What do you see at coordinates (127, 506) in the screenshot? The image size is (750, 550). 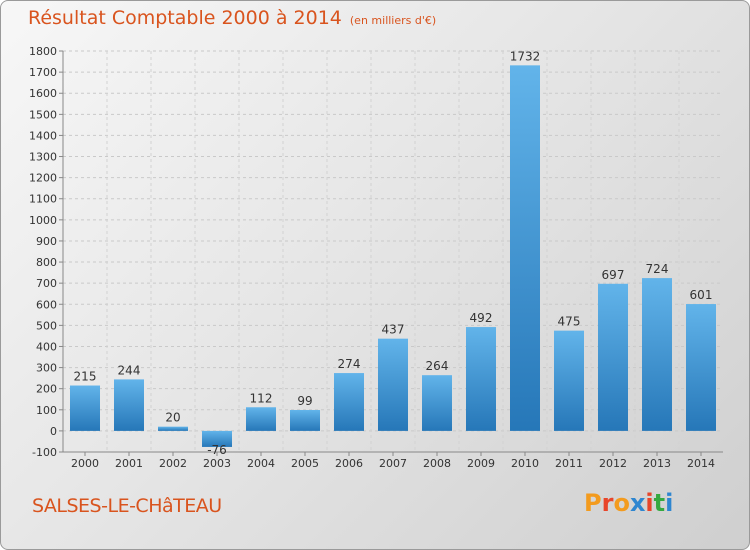 I see `commune-name: SALSES-LE-CHâTEAU` at bounding box center [127, 506].